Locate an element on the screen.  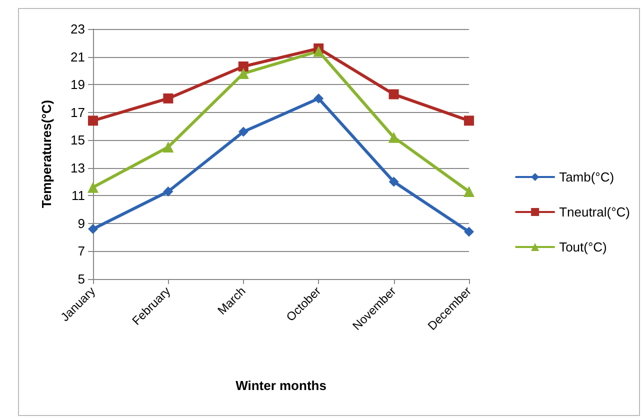
x-axis-title: Winter months is located at coordinates (281, 385).